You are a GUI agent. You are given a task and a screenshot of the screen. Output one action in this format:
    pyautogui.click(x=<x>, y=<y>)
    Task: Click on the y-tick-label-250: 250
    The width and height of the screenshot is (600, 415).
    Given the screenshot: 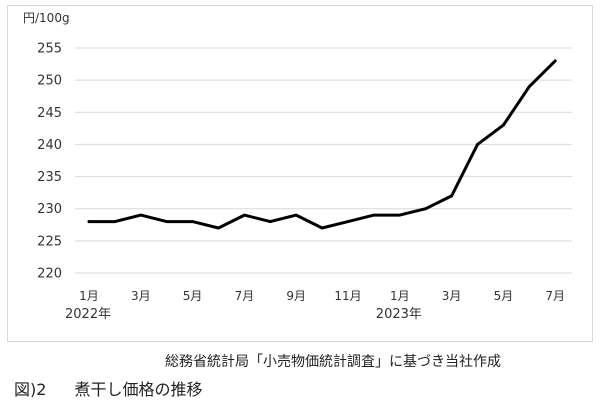 What is the action you would take?
    pyautogui.click(x=49, y=81)
    